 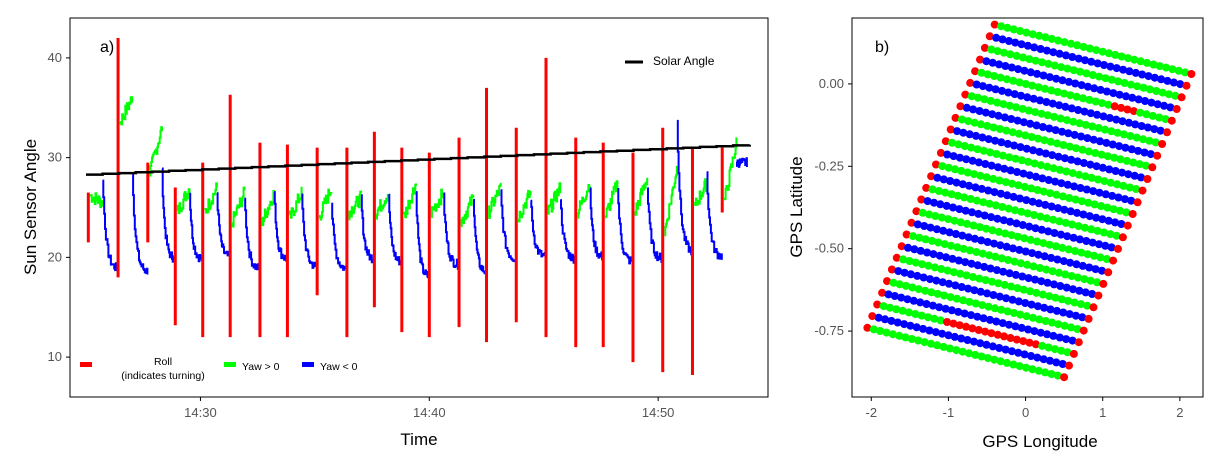 What do you see at coordinates (55, 356) in the screenshot?
I see `y-tick-label: 10` at bounding box center [55, 356].